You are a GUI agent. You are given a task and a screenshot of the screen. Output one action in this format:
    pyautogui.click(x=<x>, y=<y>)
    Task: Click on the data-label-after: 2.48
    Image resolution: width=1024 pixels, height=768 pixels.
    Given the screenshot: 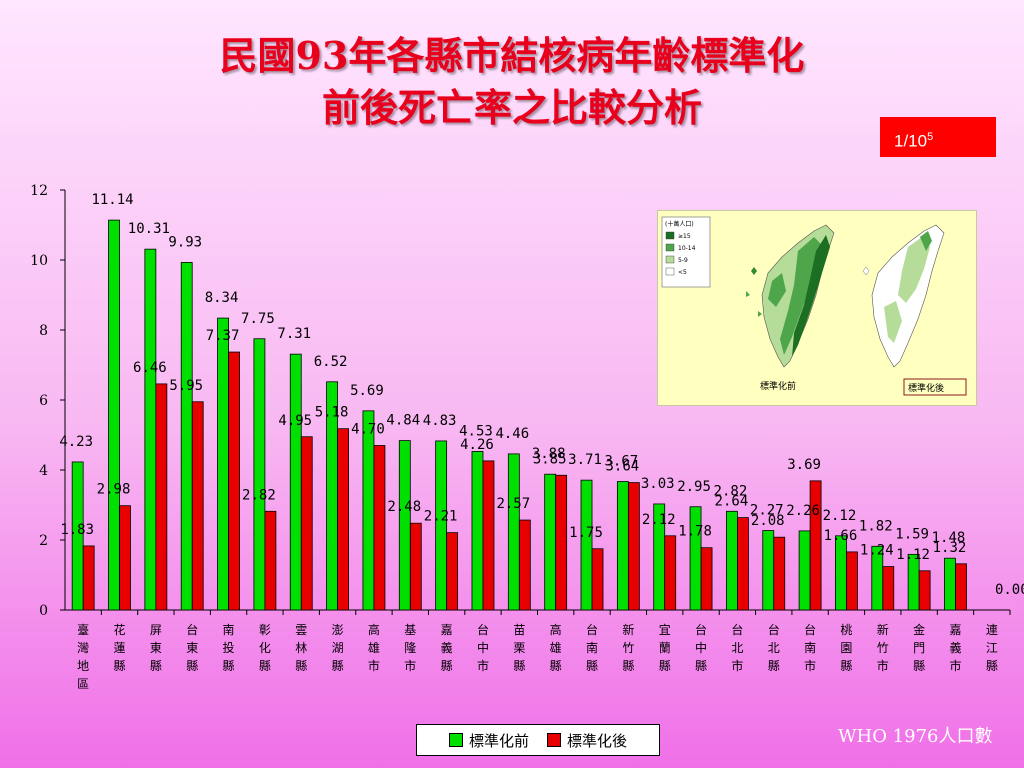 What is the action you would take?
    pyautogui.click(x=404, y=507)
    